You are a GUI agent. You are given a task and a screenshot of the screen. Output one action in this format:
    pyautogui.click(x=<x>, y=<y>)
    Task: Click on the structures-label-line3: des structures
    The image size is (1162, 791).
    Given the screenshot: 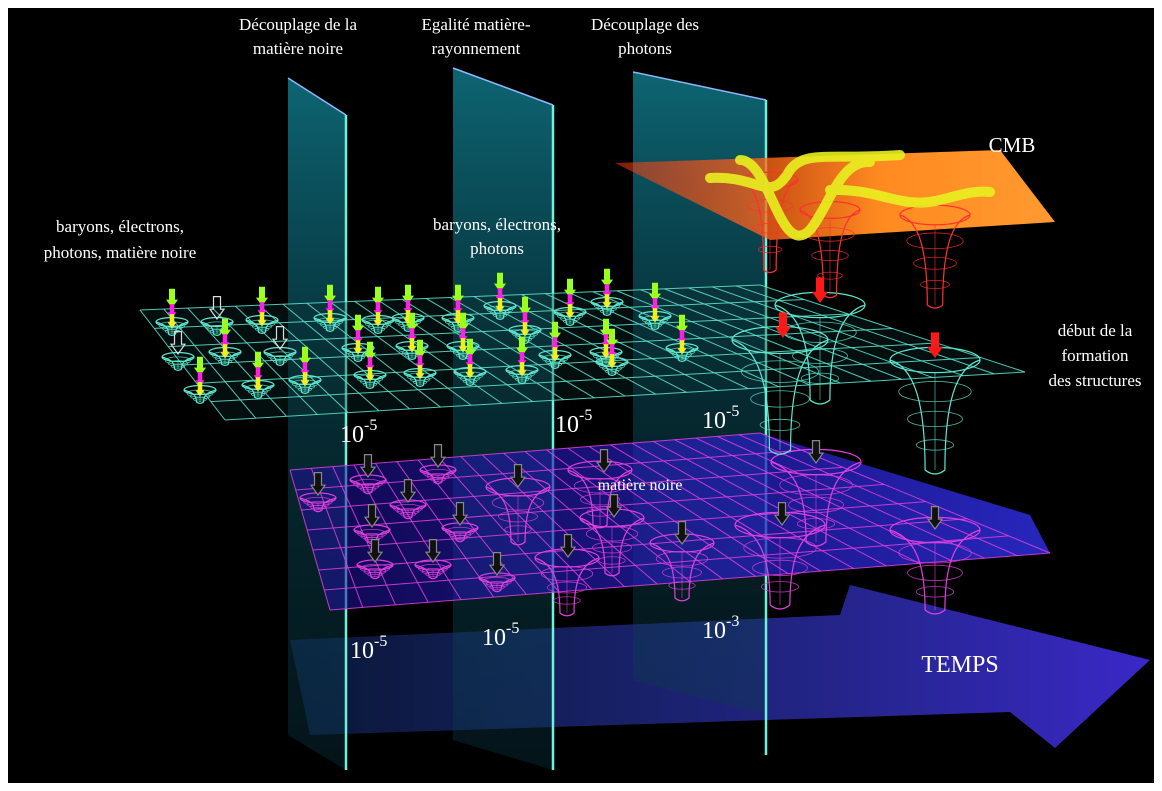 What is the action you would take?
    pyautogui.click(x=1094, y=380)
    